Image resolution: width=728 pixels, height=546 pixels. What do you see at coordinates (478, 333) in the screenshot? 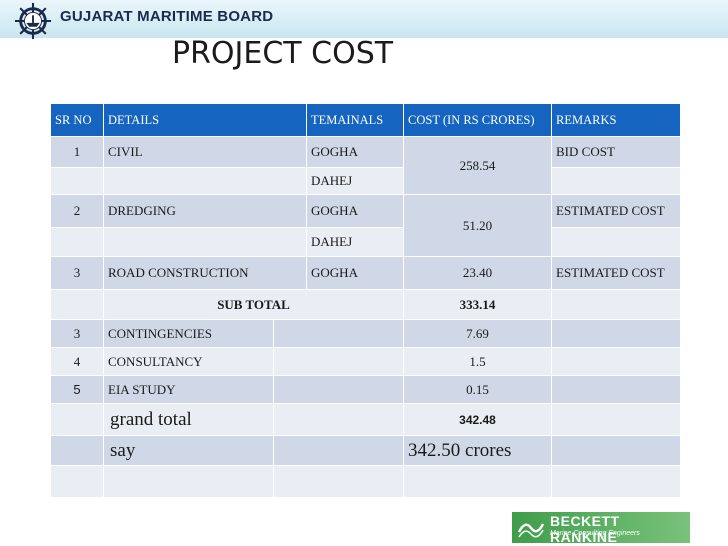
I see `cost-cell: 7.69` at bounding box center [478, 333].